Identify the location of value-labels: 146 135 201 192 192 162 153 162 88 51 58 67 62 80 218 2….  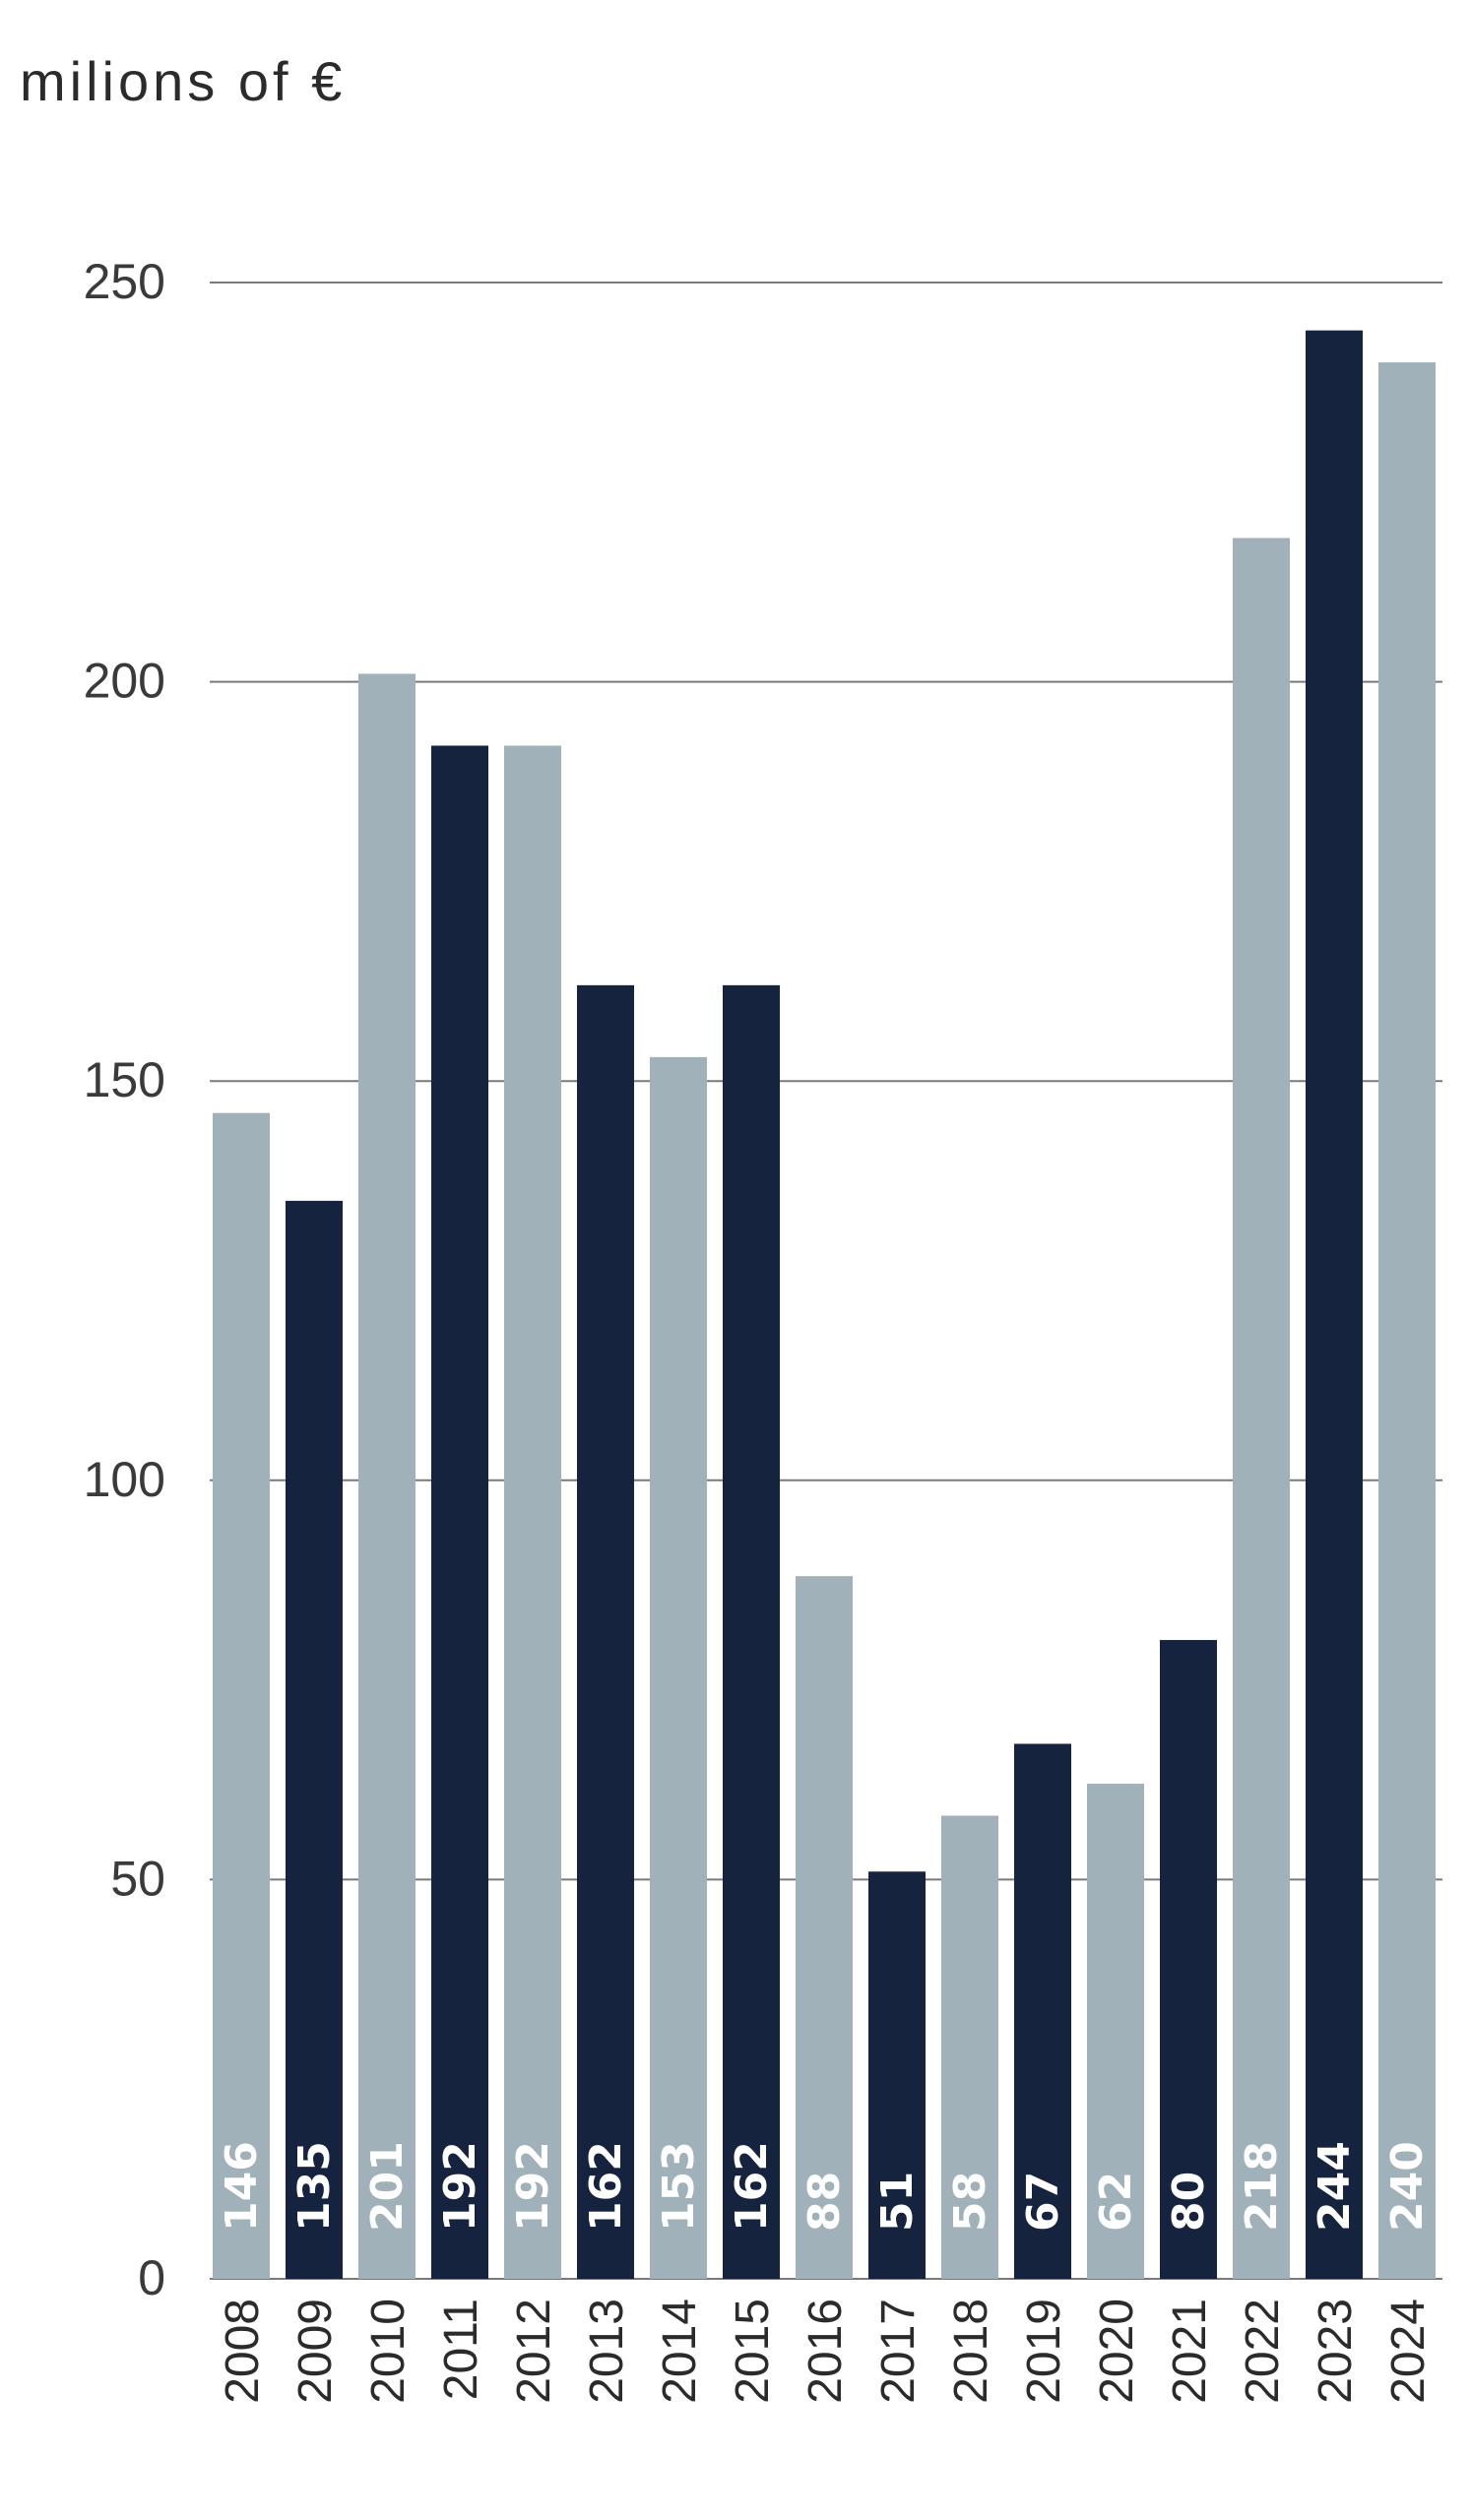
(825, 2186).